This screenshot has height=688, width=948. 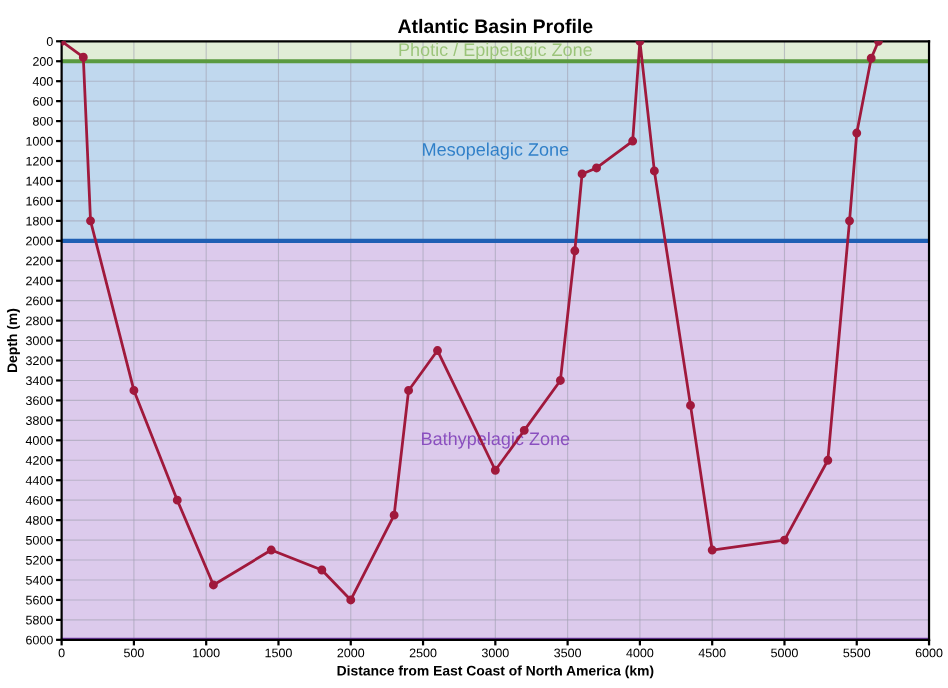 What do you see at coordinates (495, 26) in the screenshot?
I see `chart-title: Atlantic Basin Profile` at bounding box center [495, 26].